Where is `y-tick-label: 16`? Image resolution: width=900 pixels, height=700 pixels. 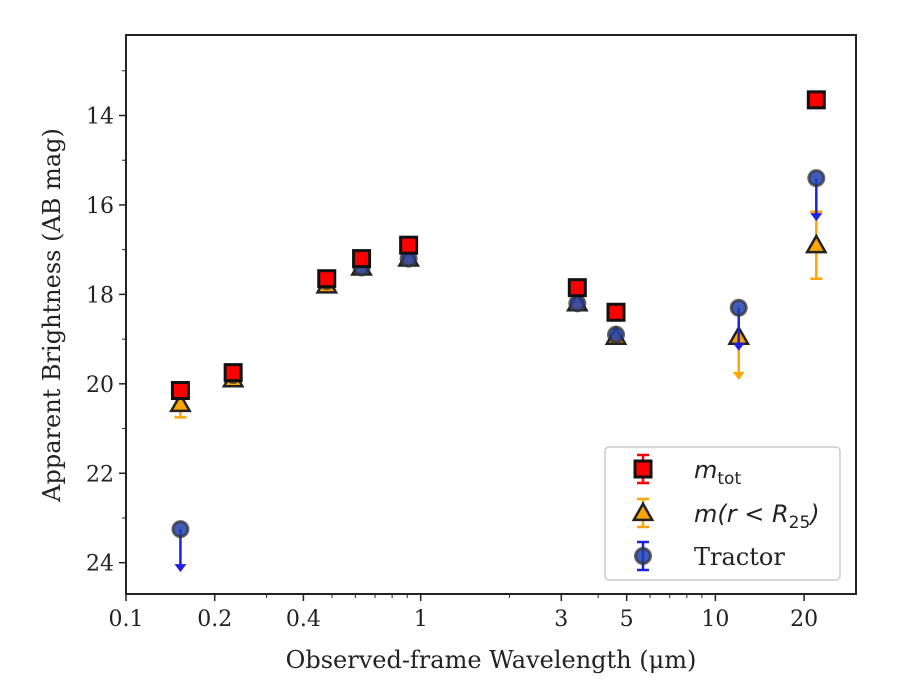
y-tick-label: 16 is located at coordinates (100, 206).